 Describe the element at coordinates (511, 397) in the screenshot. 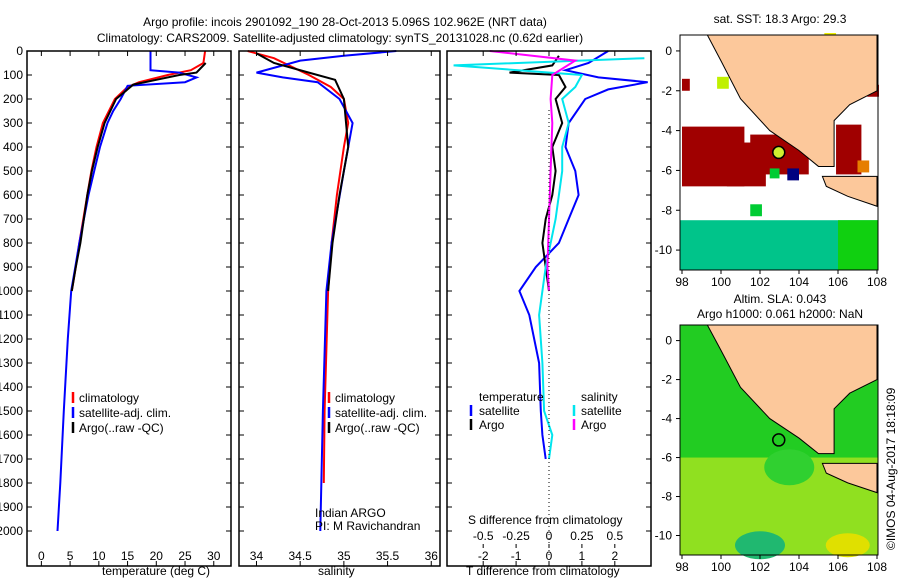

I see `diff-legend-temperature: temperature` at that location.